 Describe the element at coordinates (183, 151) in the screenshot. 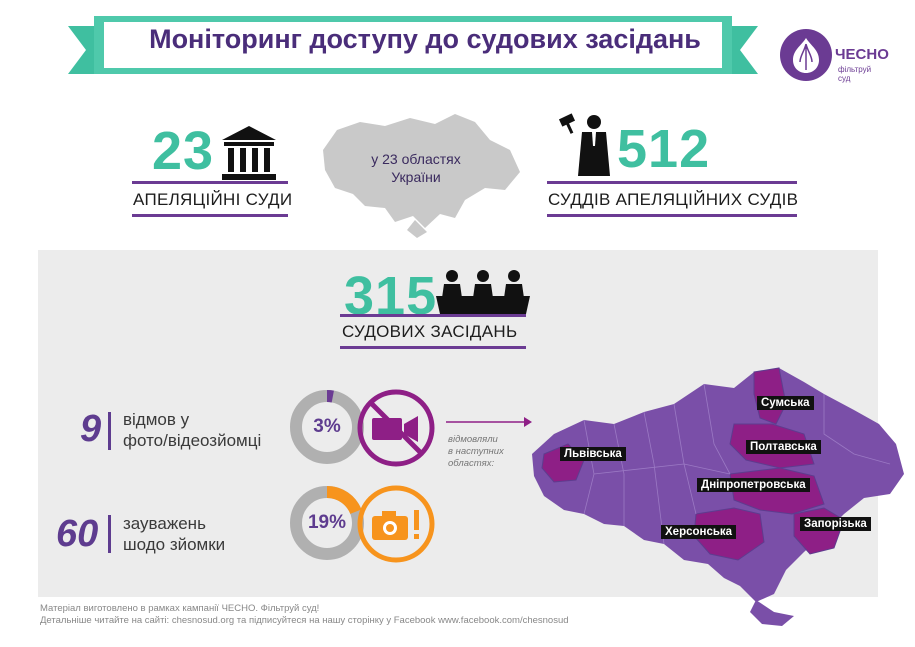

I see `appeal-courts-count: 23` at that location.